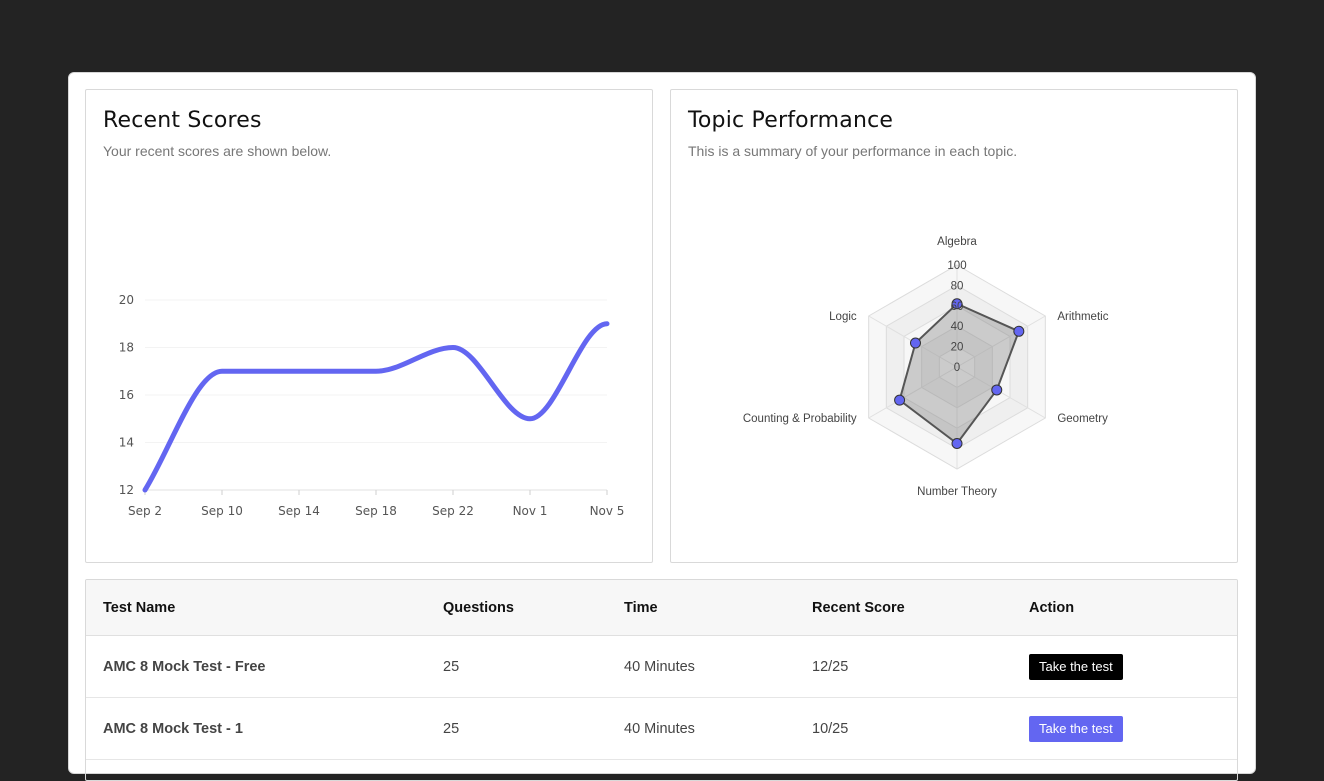 The height and width of the screenshot is (781, 1324). Describe the element at coordinates (145, 511) in the screenshot. I see `x-tick-label: Sep 2` at that location.